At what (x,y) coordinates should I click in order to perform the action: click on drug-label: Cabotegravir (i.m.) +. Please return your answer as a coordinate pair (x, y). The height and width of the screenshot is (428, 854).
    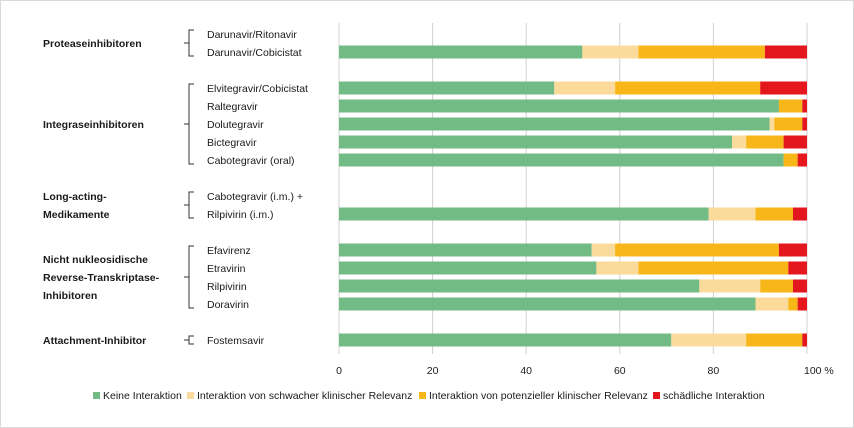
    Looking at the image, I should click on (255, 197).